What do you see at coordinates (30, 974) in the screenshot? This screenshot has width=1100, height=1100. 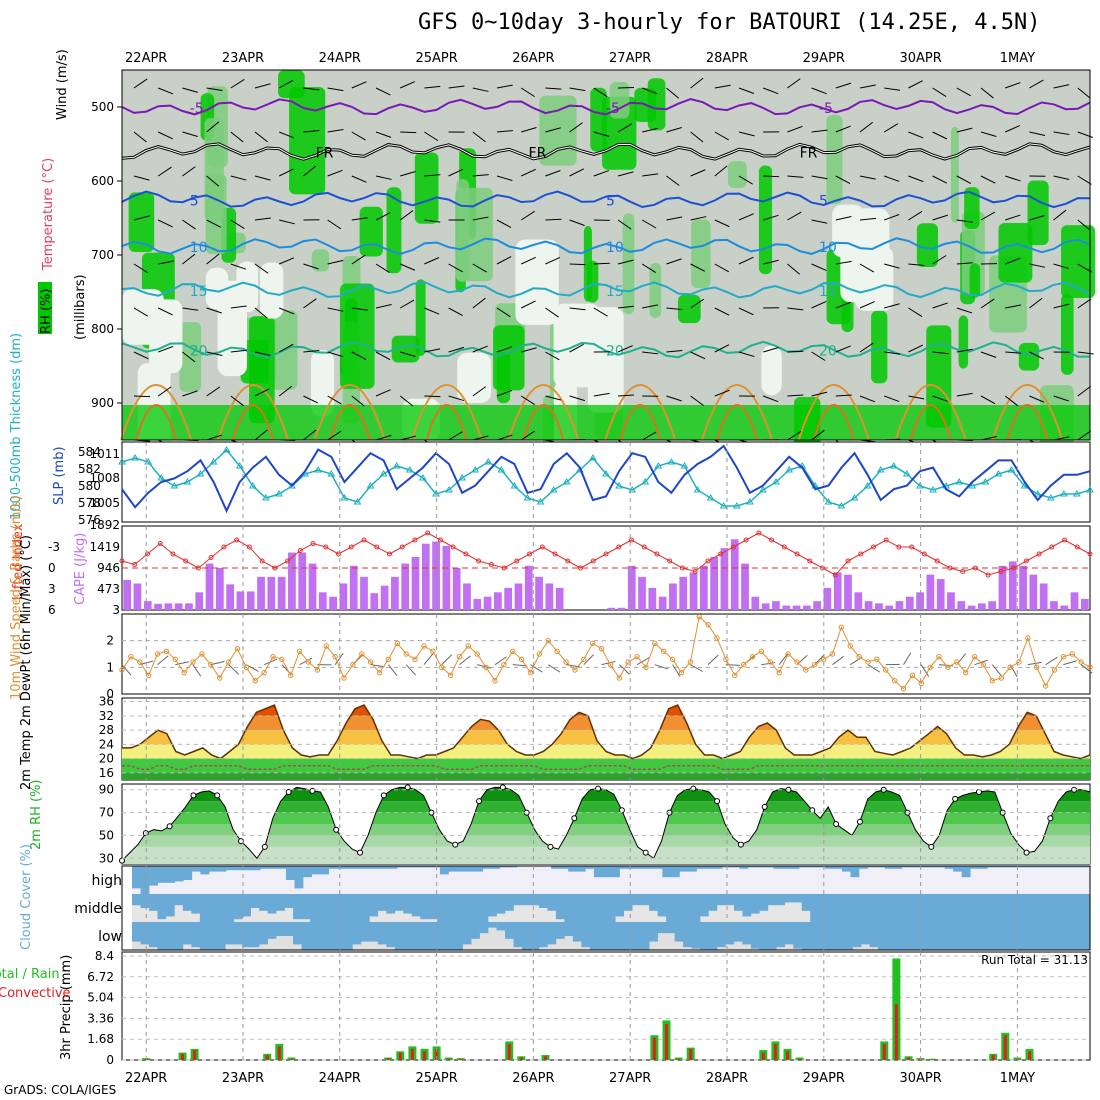 I see `precip-legend-total: Total / Rain` at bounding box center [30, 974].